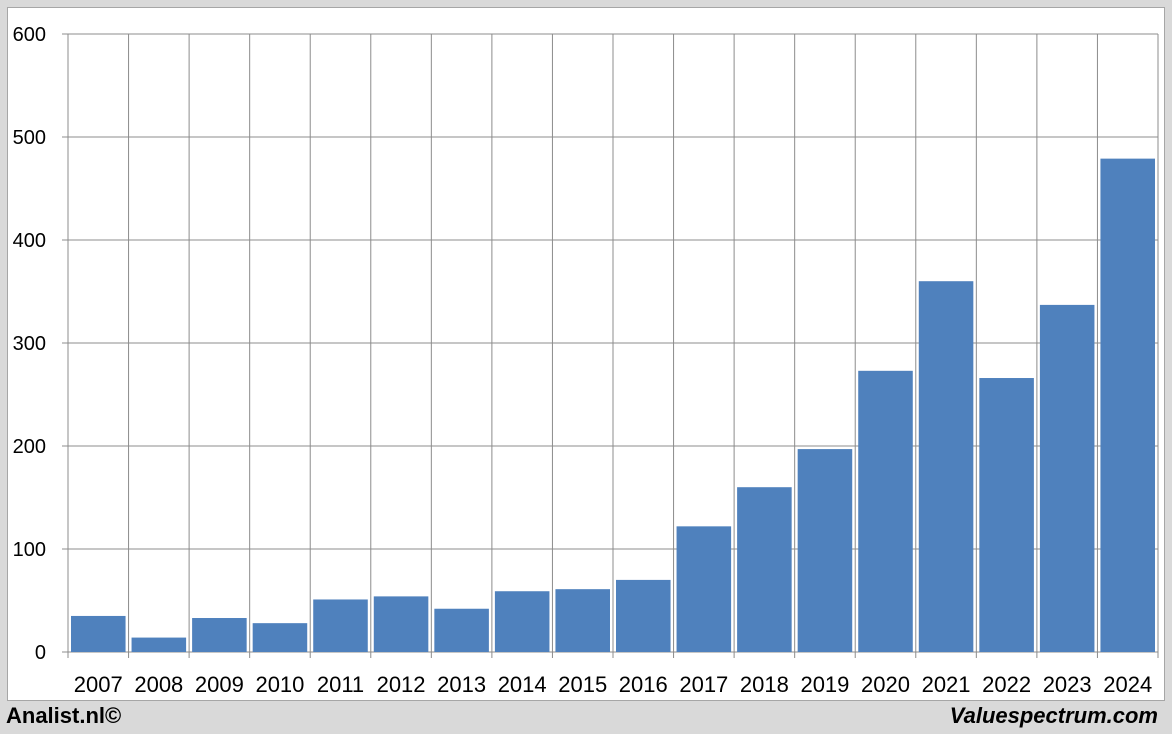 This screenshot has height=734, width=1172. Describe the element at coordinates (29, 241) in the screenshot. I see `y-tick-label: 400` at that location.